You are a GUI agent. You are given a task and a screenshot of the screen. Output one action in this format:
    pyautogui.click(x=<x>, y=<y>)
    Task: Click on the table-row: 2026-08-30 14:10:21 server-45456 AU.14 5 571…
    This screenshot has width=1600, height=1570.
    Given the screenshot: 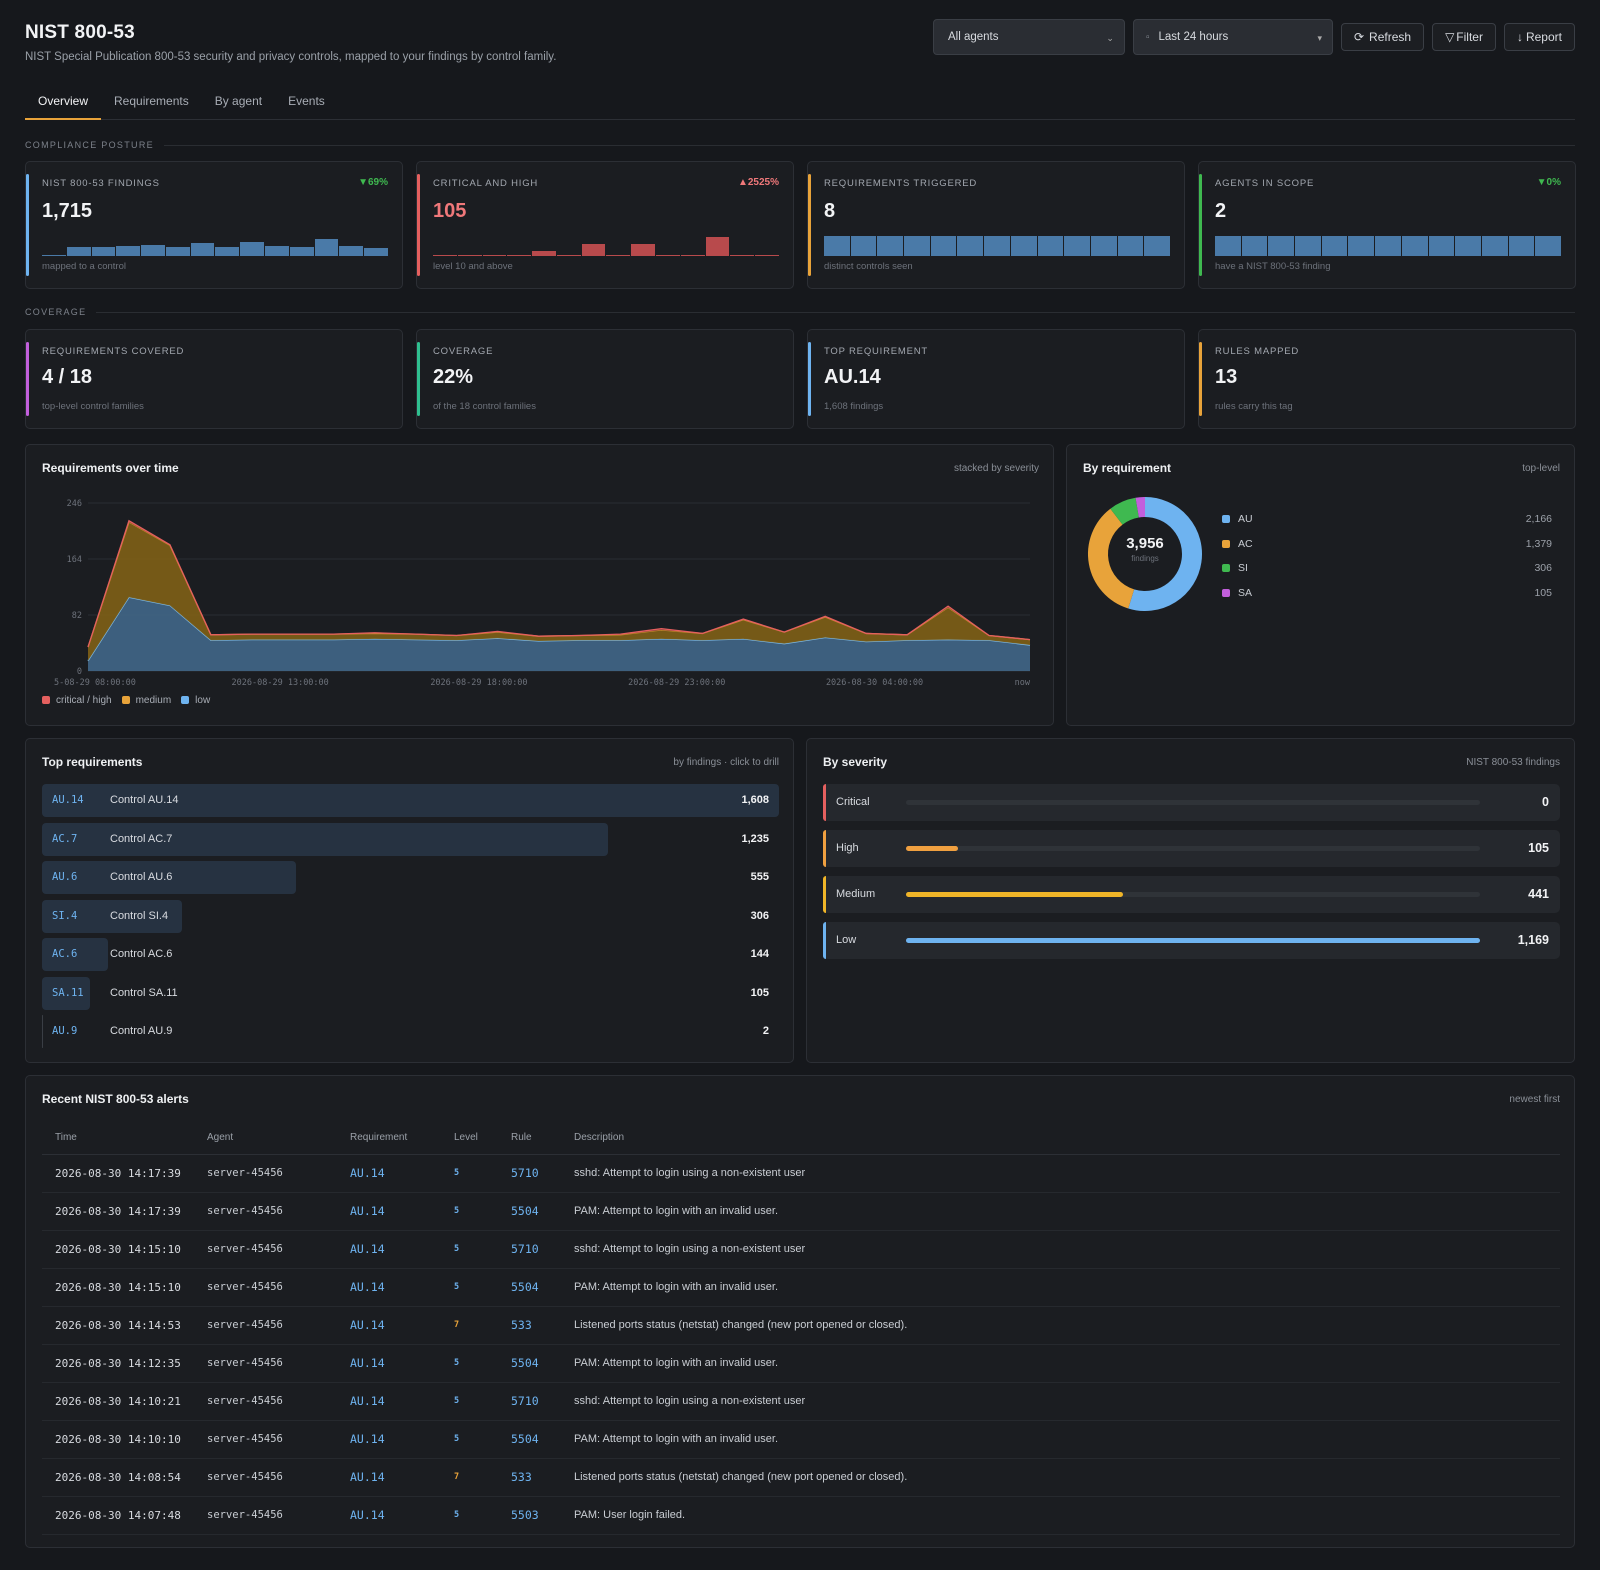 What is the action you would take?
    pyautogui.click(x=801, y=1401)
    